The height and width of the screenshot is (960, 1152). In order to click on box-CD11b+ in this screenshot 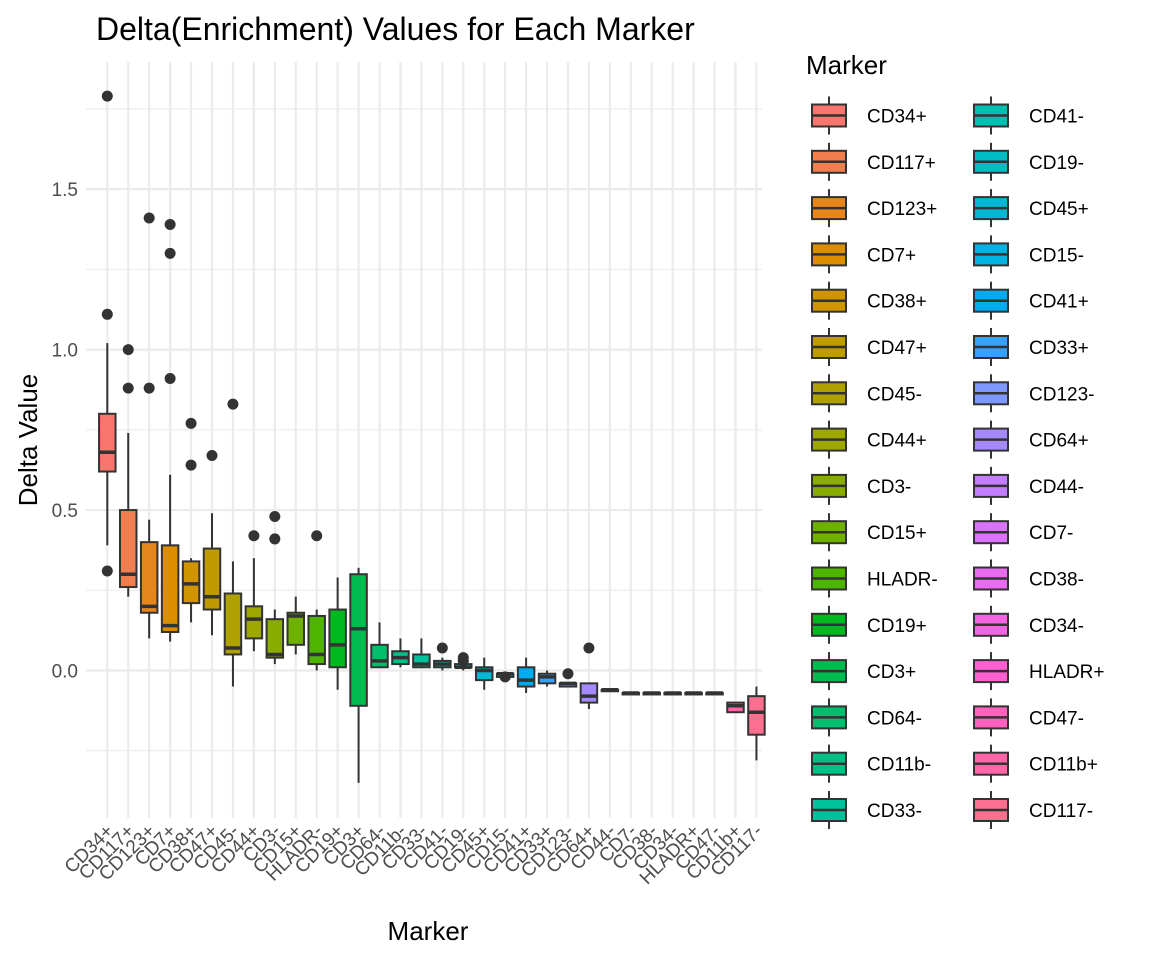, I will do `click(735, 707)`.